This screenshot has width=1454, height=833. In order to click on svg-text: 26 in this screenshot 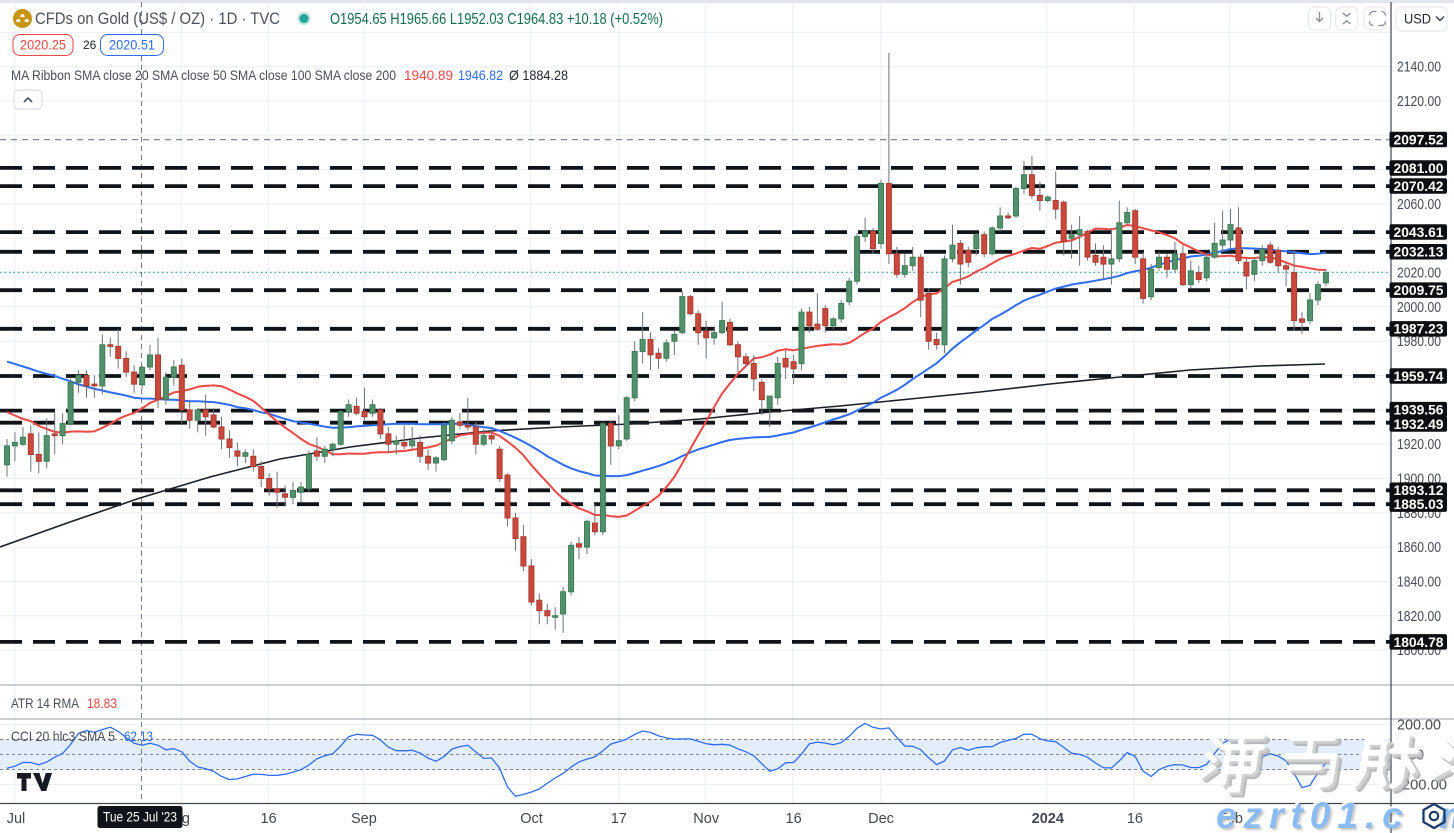, I will do `click(90, 45)`.